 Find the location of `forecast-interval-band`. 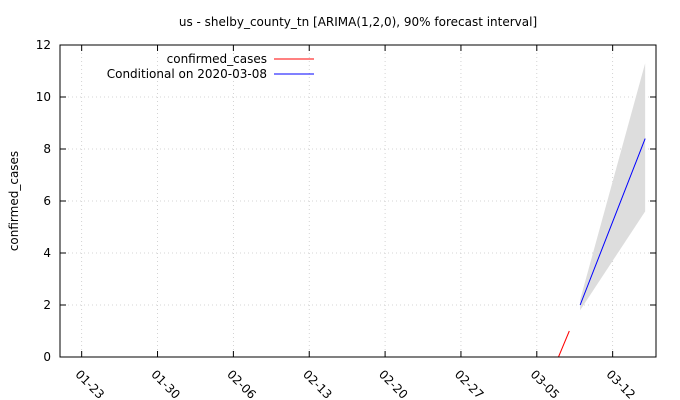

forecast-interval-band is located at coordinates (613, 187).